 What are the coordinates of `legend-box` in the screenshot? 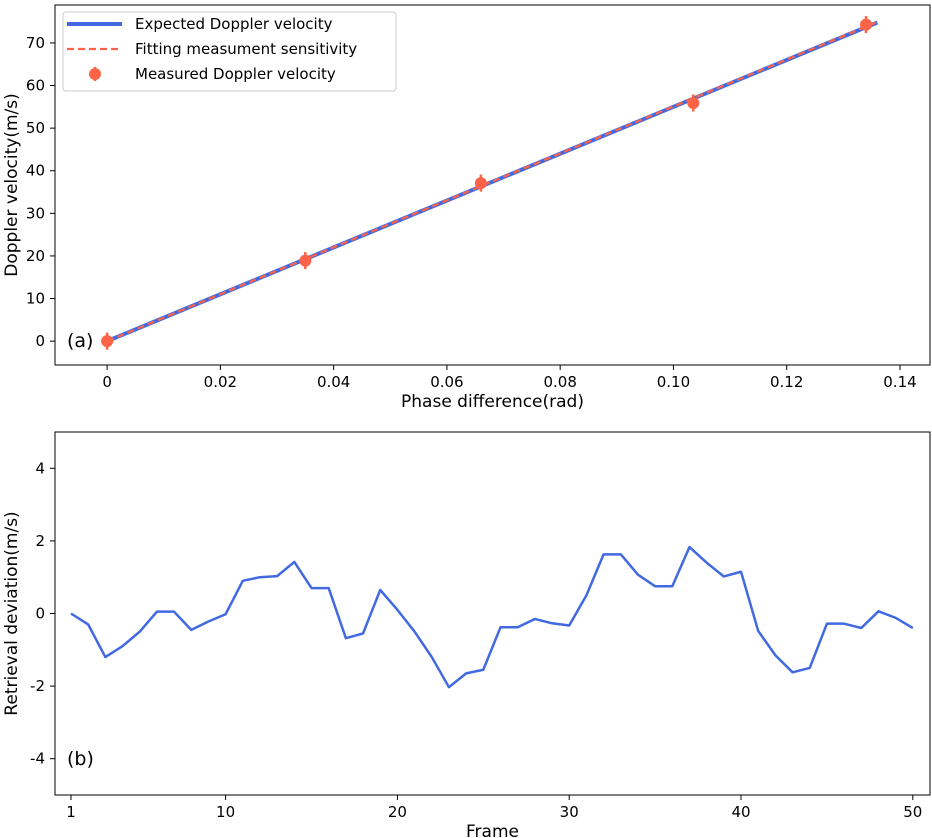 It's located at (229, 51).